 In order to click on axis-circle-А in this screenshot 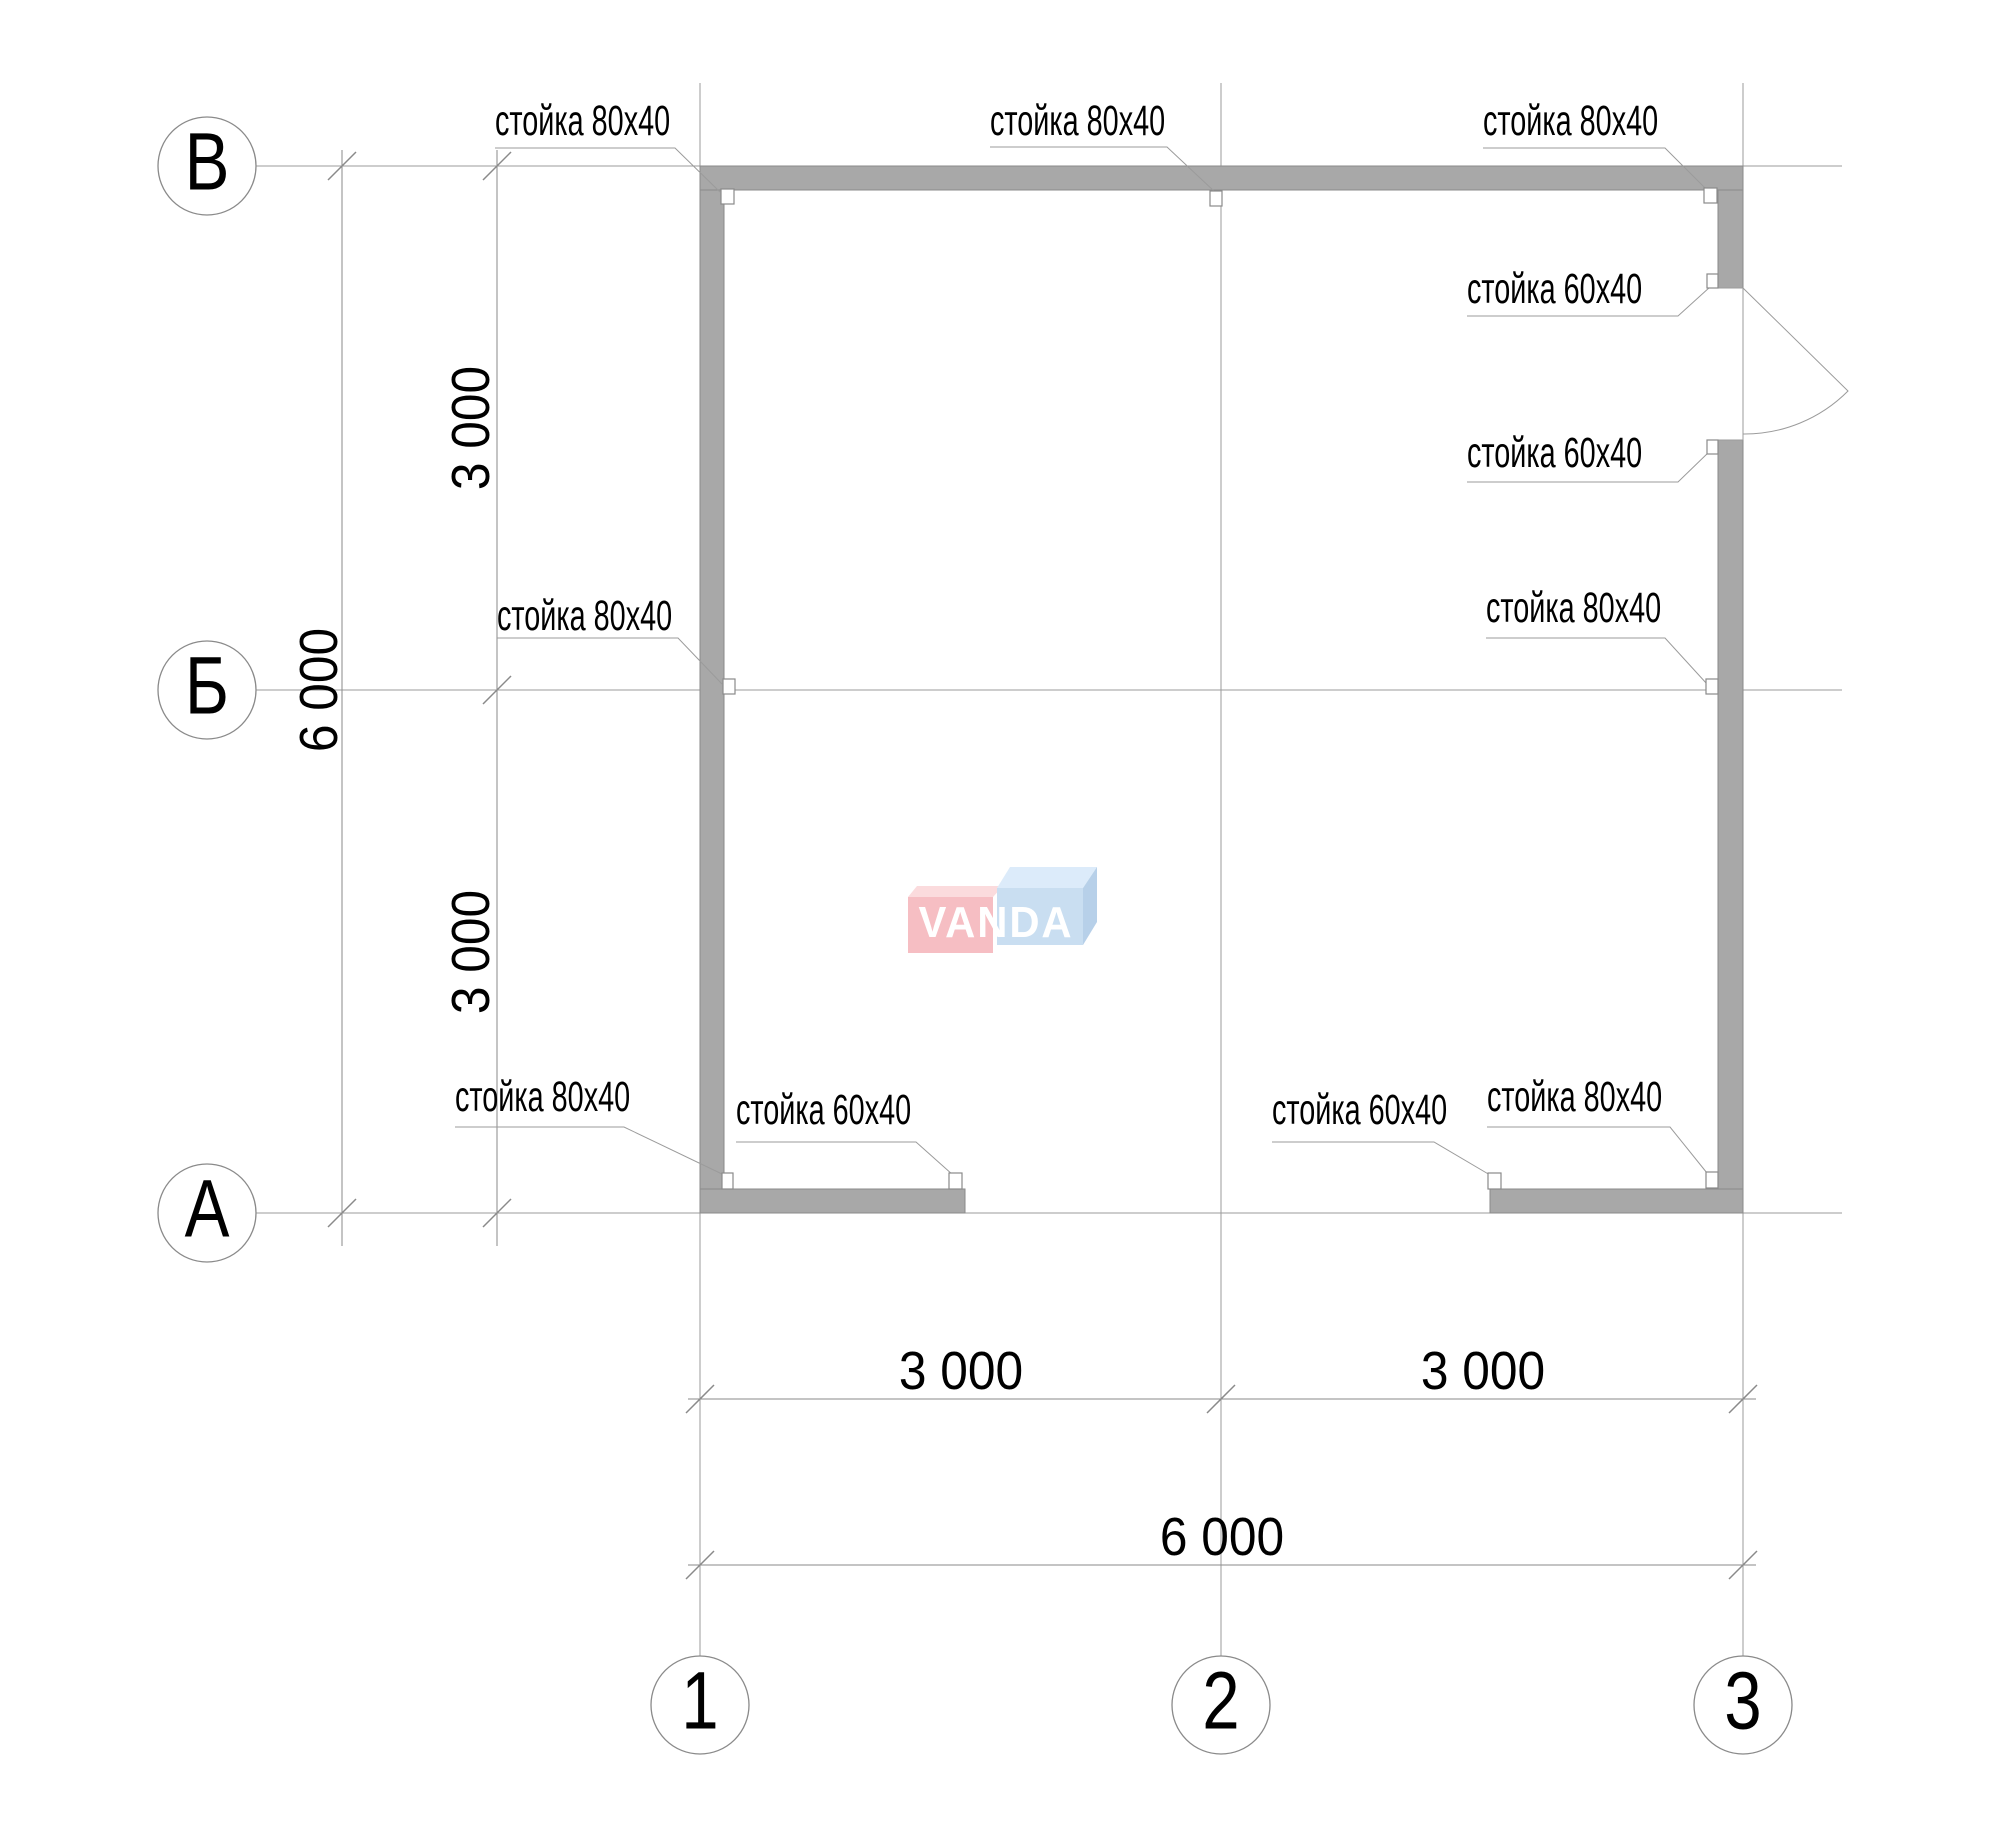, I will do `click(207, 1213)`.